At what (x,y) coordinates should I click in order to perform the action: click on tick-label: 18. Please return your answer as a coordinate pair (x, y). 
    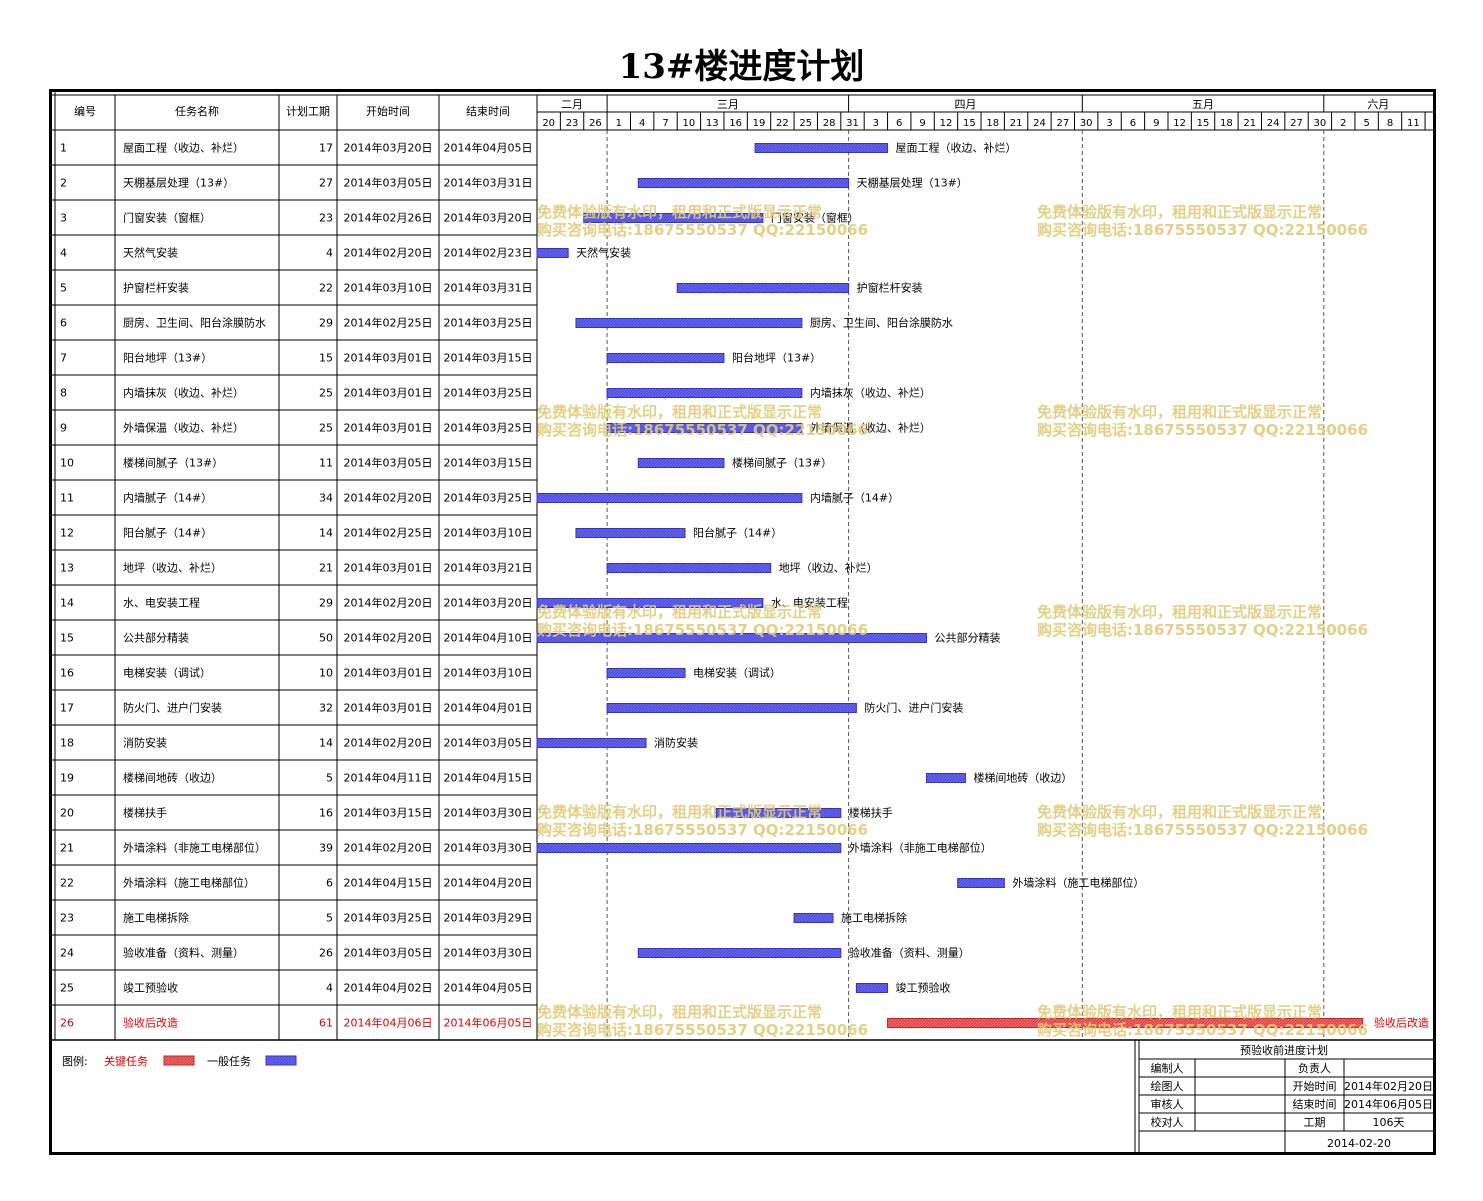
    Looking at the image, I should click on (1226, 123).